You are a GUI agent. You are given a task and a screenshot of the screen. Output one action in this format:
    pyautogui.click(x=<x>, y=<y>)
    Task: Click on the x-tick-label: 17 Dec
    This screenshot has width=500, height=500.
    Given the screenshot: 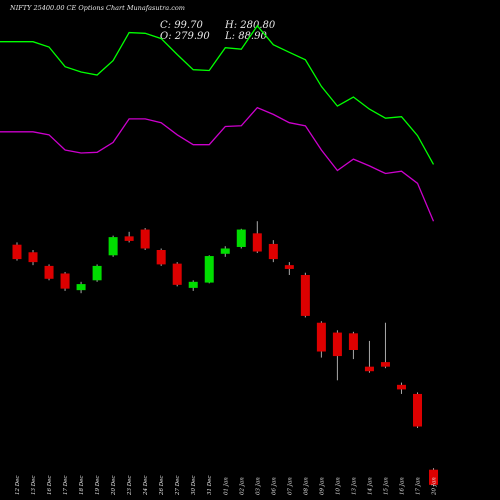 What is the action you would take?
    pyautogui.click(x=66, y=486)
    